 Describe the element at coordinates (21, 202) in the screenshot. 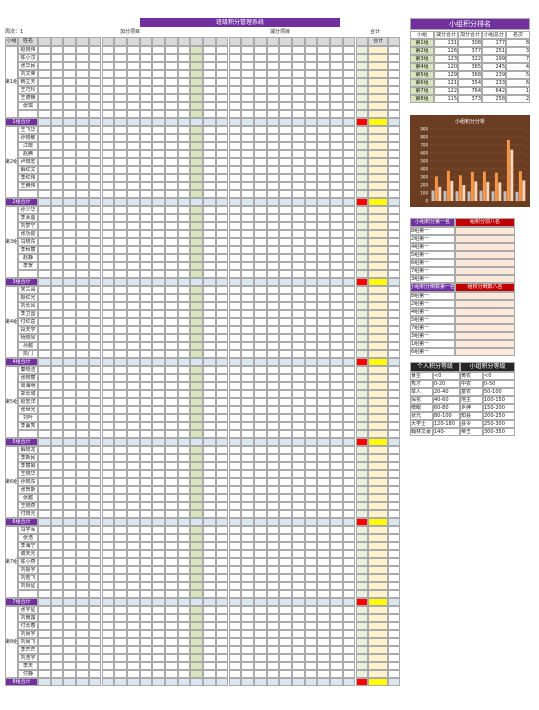

I see `group-total-label: 2组合计` at that location.